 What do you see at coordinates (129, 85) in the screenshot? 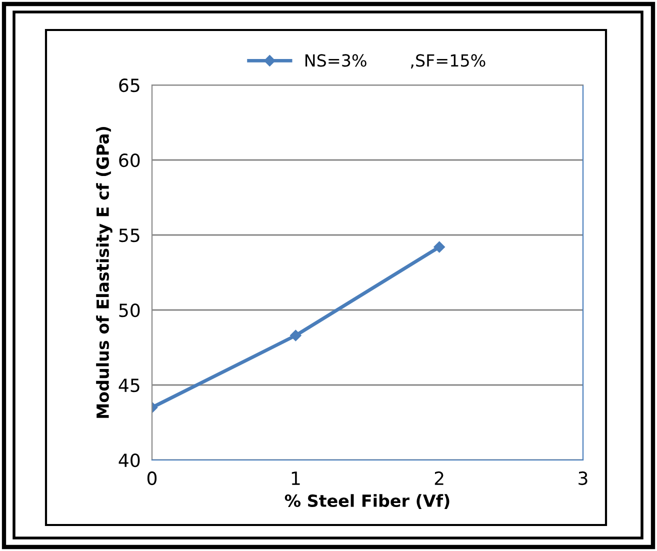
I see `y-tick-label: 65` at bounding box center [129, 85].